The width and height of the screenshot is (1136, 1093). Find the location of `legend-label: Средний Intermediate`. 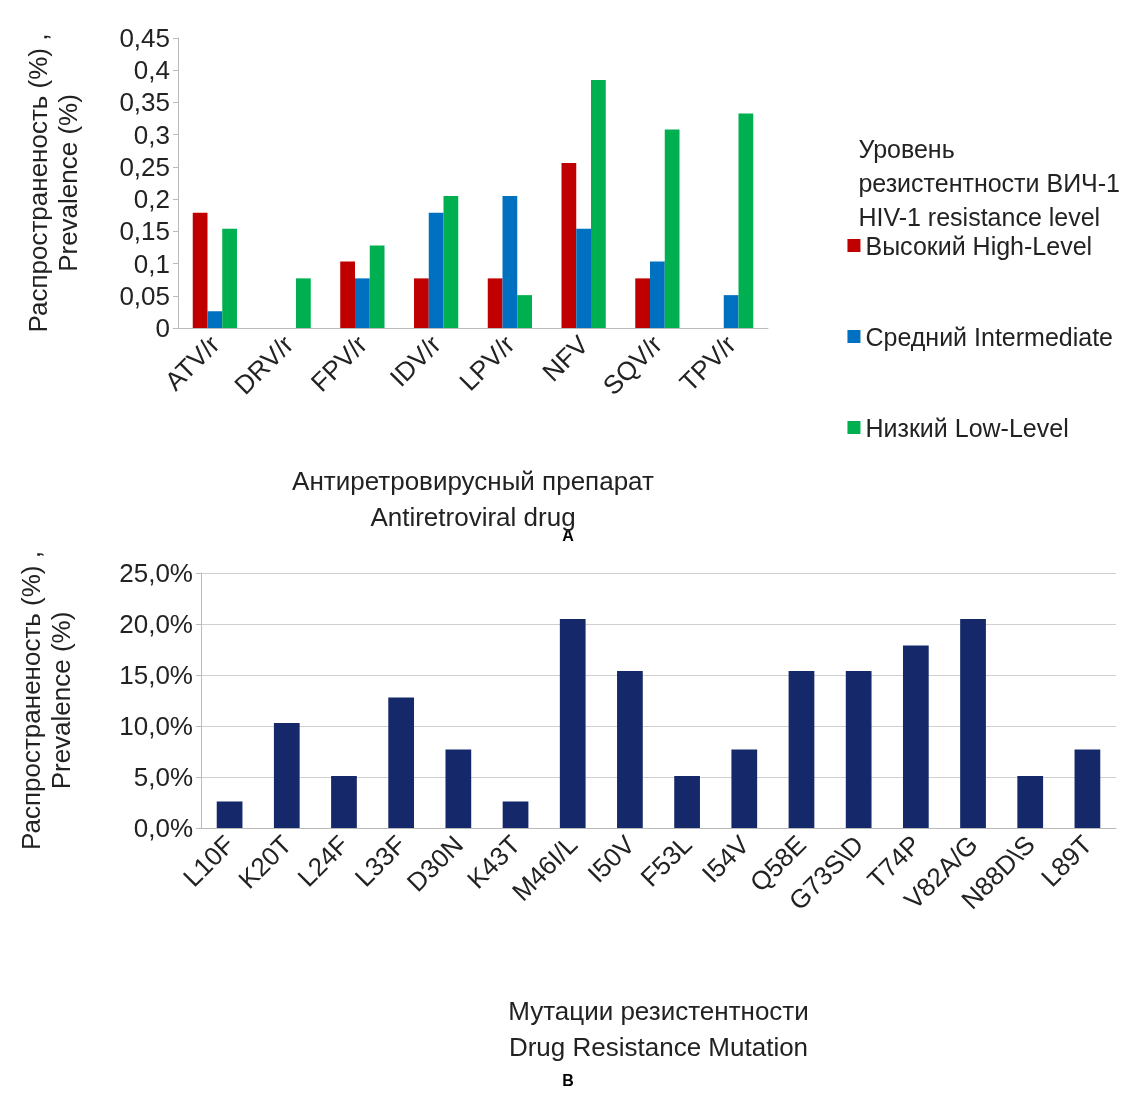

legend-label: Средний Intermediate is located at coordinates (989, 336).